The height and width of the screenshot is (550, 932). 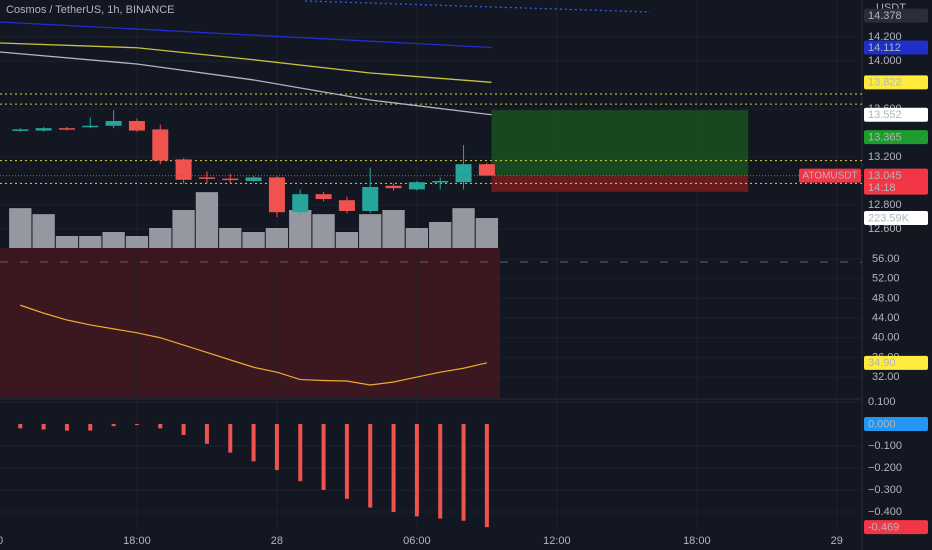 I want to click on y-tick-label: 56.00, so click(x=886, y=259).